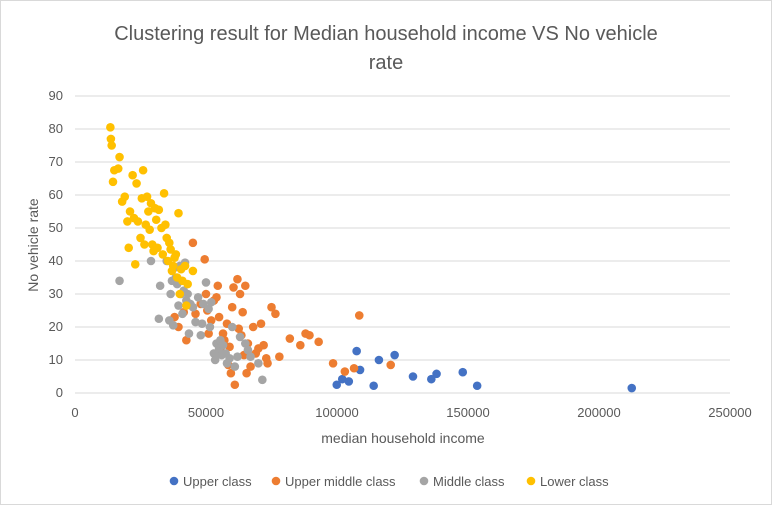  What do you see at coordinates (411, 412) in the screenshot?
I see `x-axis-ticks: 0 50000 100000 150000 200000 250000` at bounding box center [411, 412].